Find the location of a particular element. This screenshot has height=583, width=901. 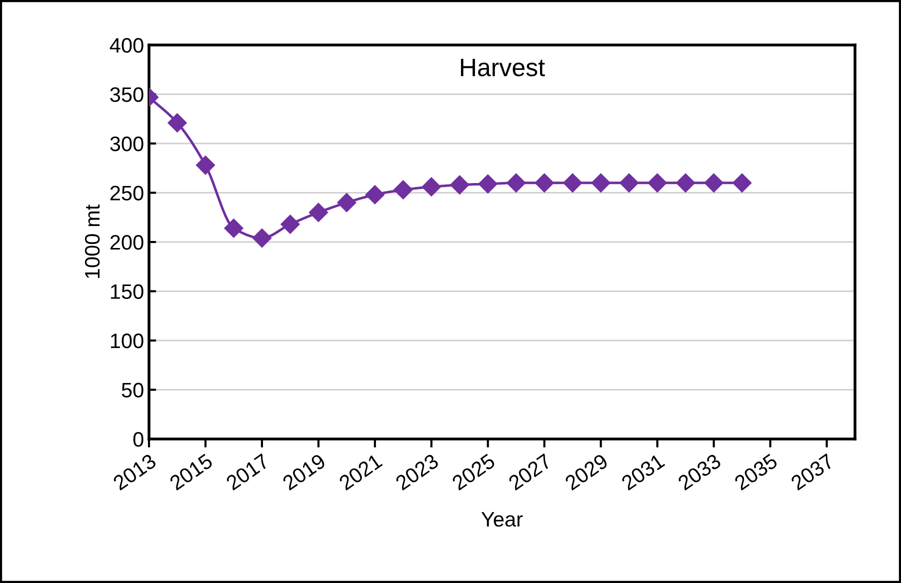

chart-title: Harvest is located at coordinates (502, 67).